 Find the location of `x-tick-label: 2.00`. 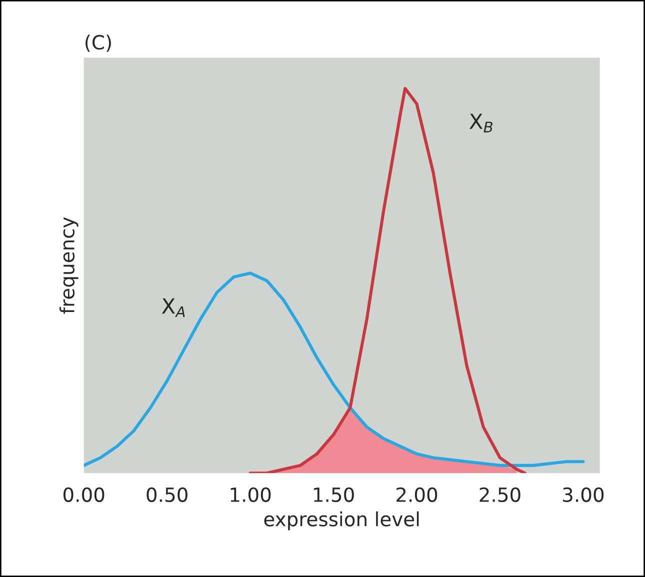

x-tick-label: 2.00 is located at coordinates (417, 494).